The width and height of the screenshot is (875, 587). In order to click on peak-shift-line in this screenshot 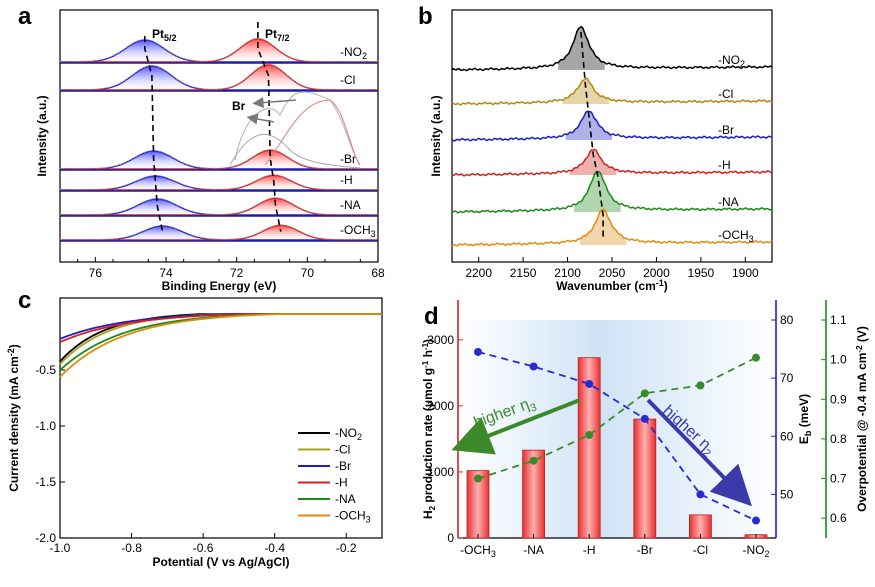, I will do `click(592, 134)`.